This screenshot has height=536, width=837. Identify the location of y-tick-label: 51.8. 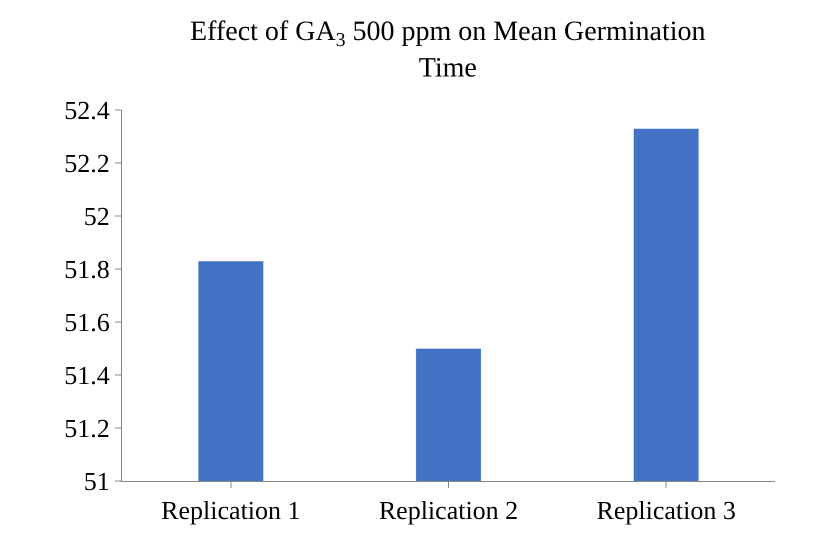
(87, 269).